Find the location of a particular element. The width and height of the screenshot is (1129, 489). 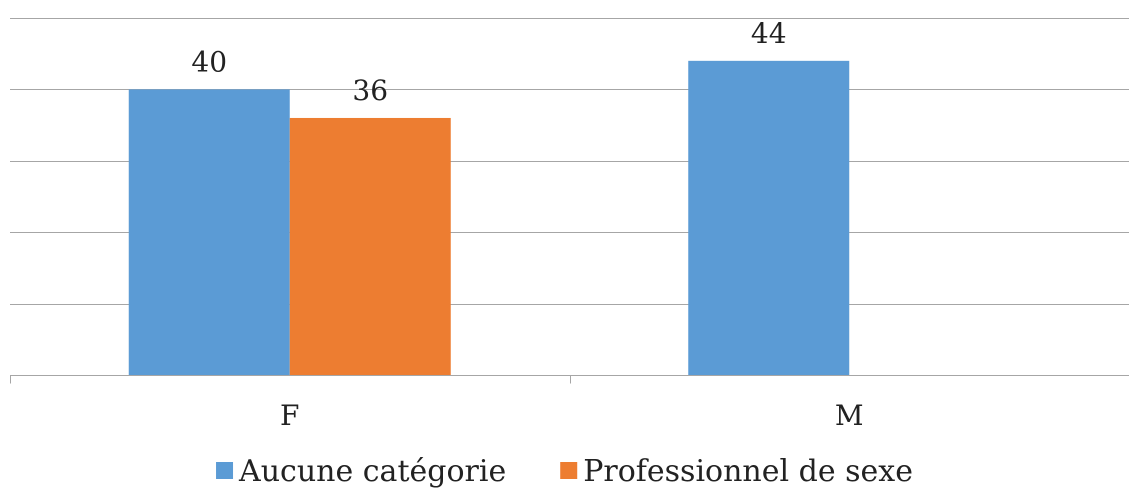

legend-label-professionnel-de-sexe: Professionnel de sexe is located at coordinates (748, 471).